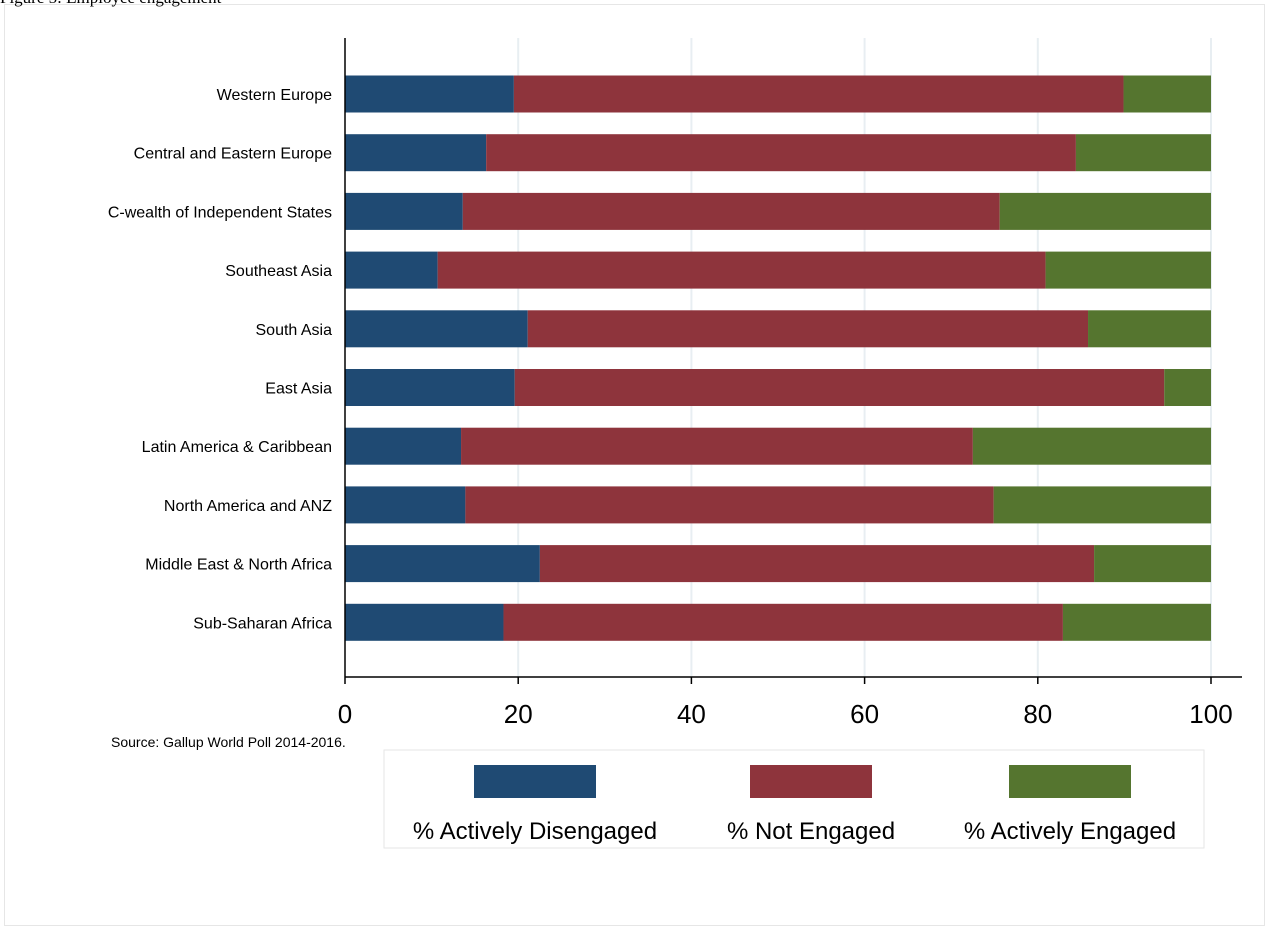  I want to click on bar-central-and-eastern-europe-actively-engaged, so click(1143, 153).